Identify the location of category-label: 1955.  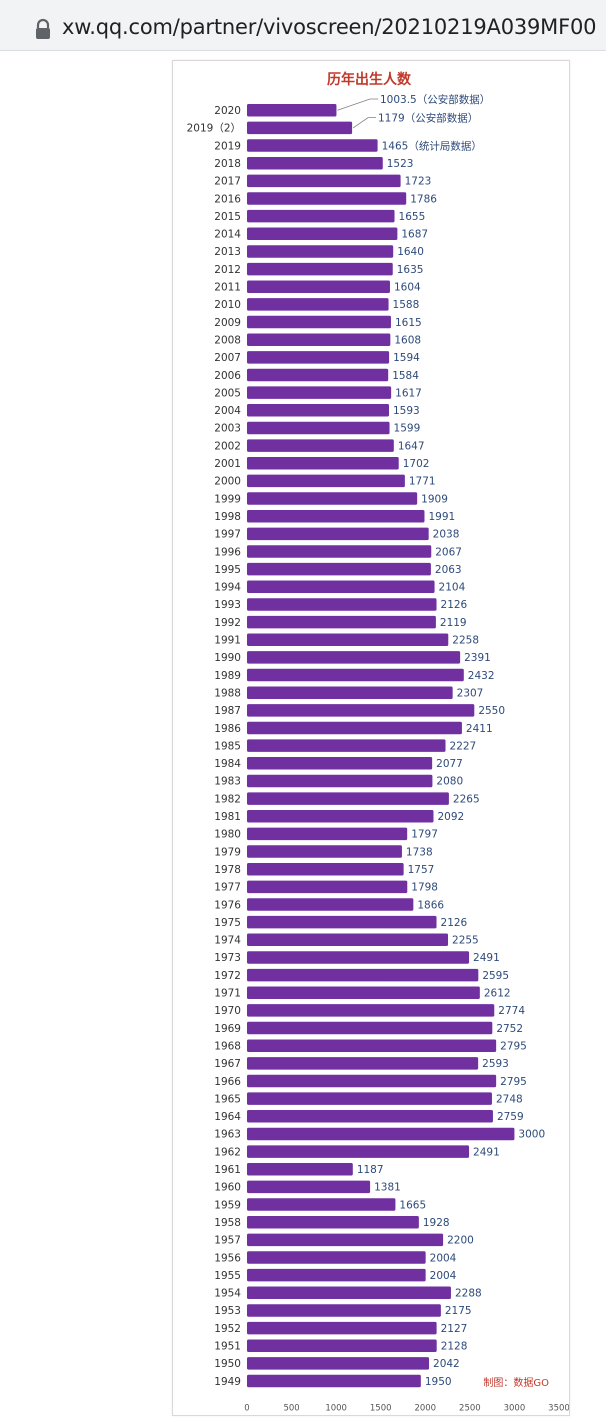
(227, 1276).